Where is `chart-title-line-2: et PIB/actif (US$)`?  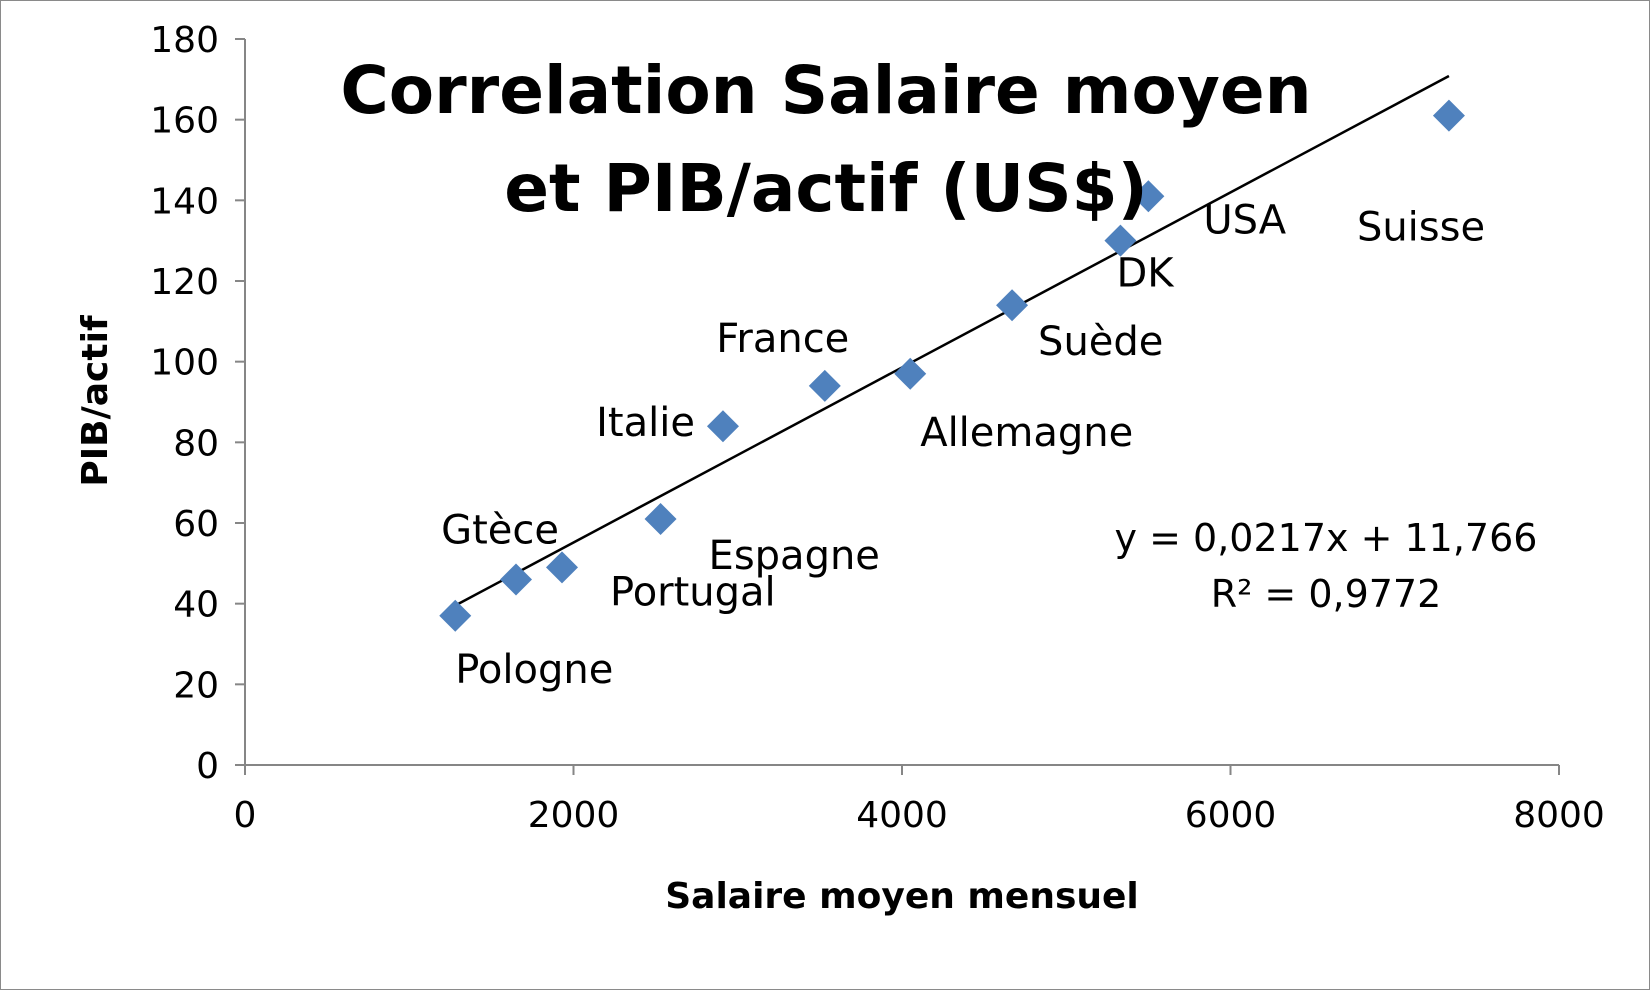 chart-title-line-2: et PIB/actif (US$) is located at coordinates (826, 188).